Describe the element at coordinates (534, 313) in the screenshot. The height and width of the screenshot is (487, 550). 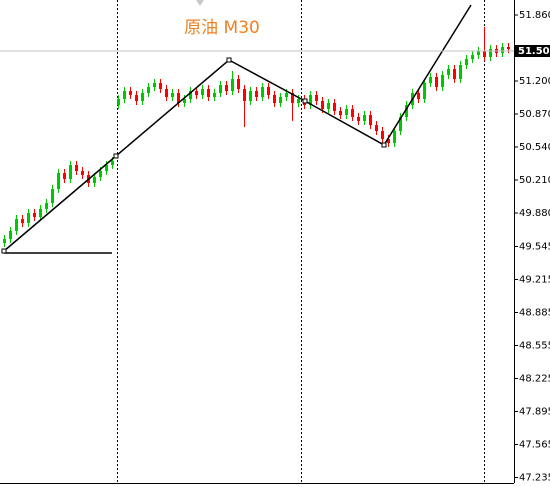
I see `y-tick-label: 48.885` at that location.